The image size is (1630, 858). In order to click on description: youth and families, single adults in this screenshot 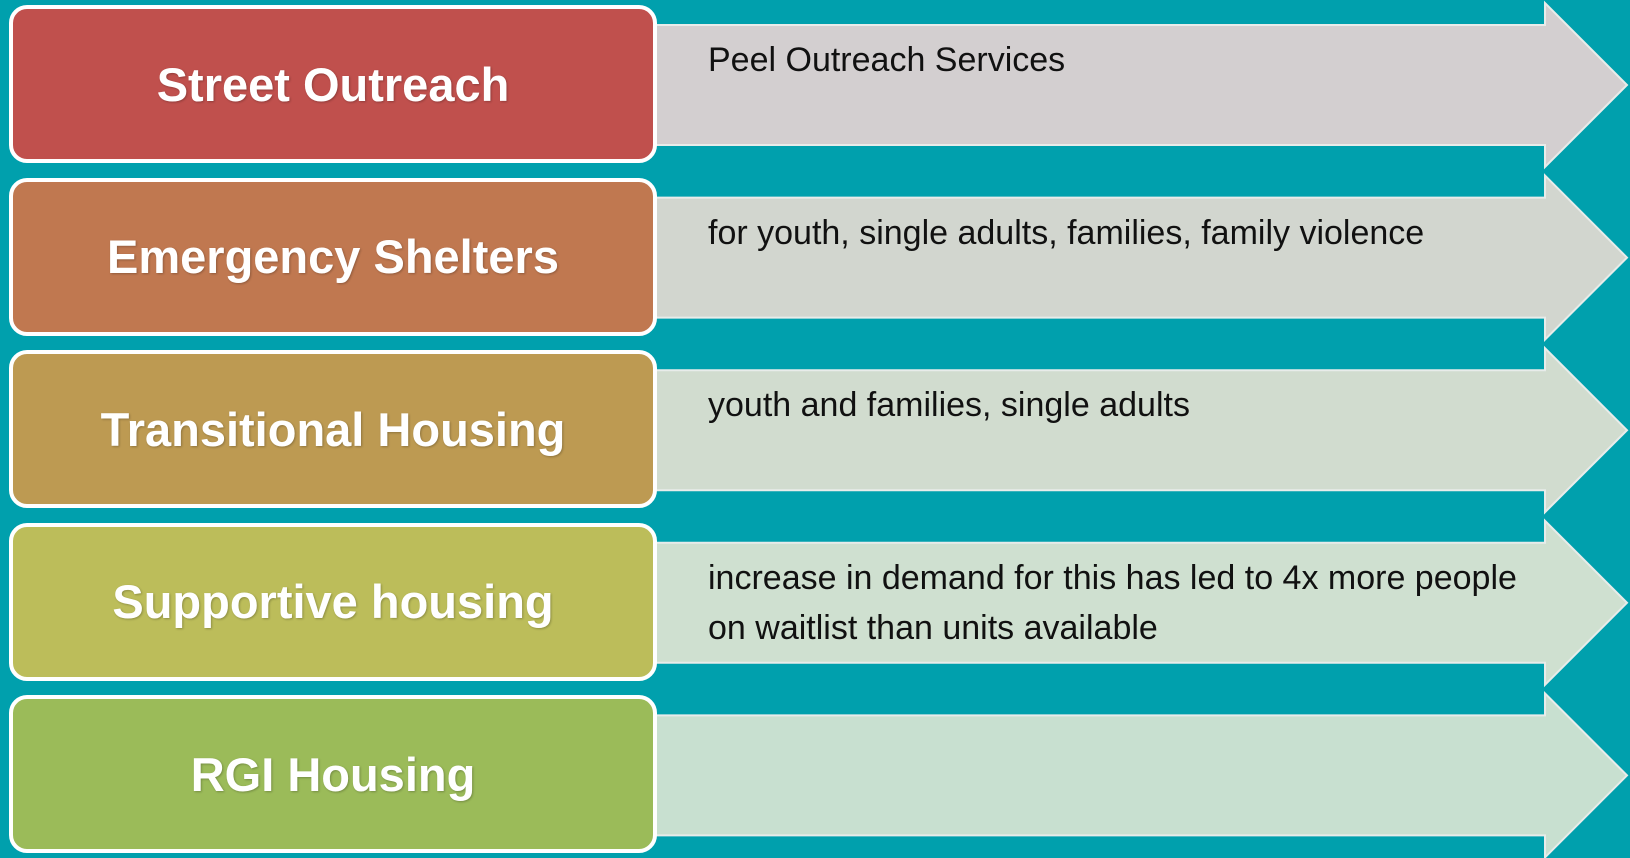, I will do `click(949, 405)`.